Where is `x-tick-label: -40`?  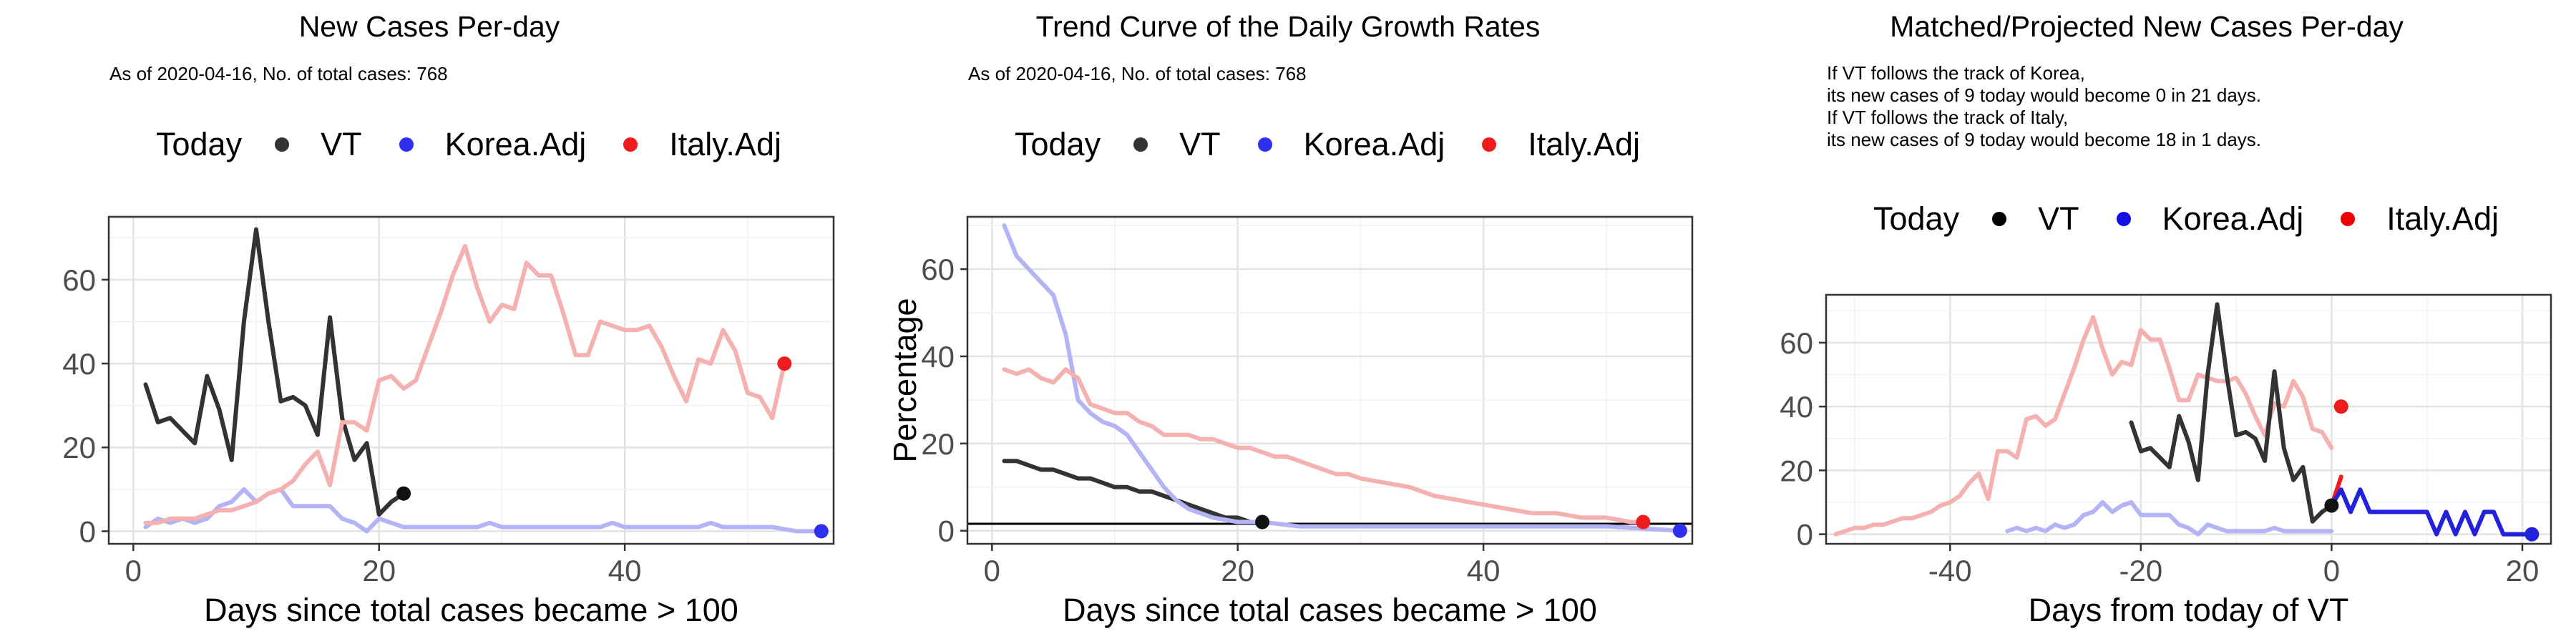 x-tick-label: -40 is located at coordinates (1950, 570).